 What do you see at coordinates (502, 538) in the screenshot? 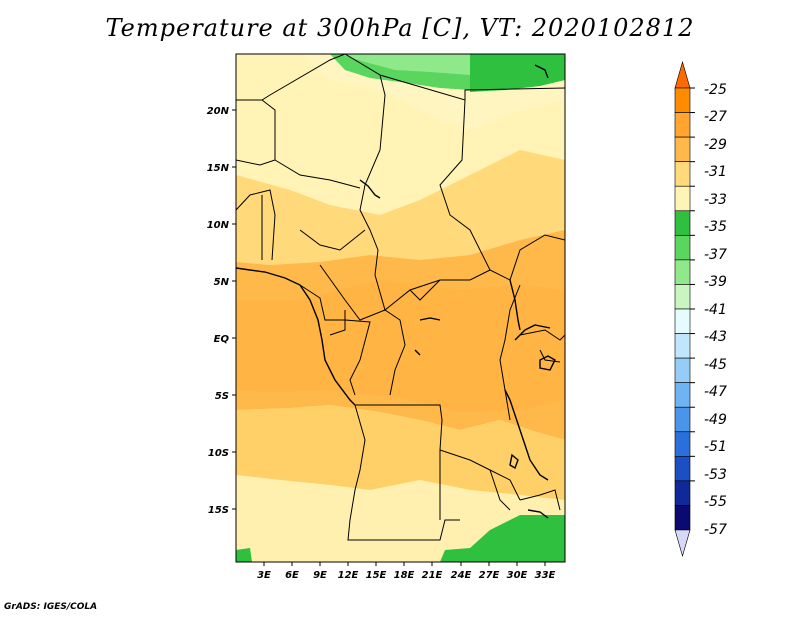
I see `field-green-southeast` at bounding box center [502, 538].